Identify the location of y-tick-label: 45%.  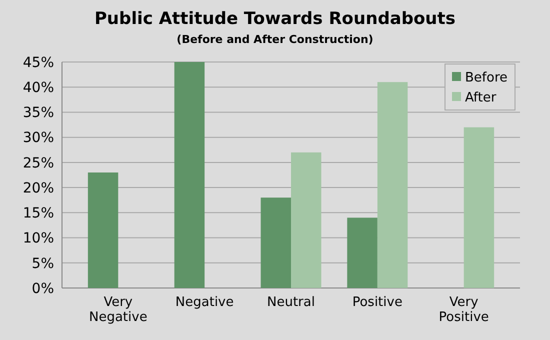
(38, 62).